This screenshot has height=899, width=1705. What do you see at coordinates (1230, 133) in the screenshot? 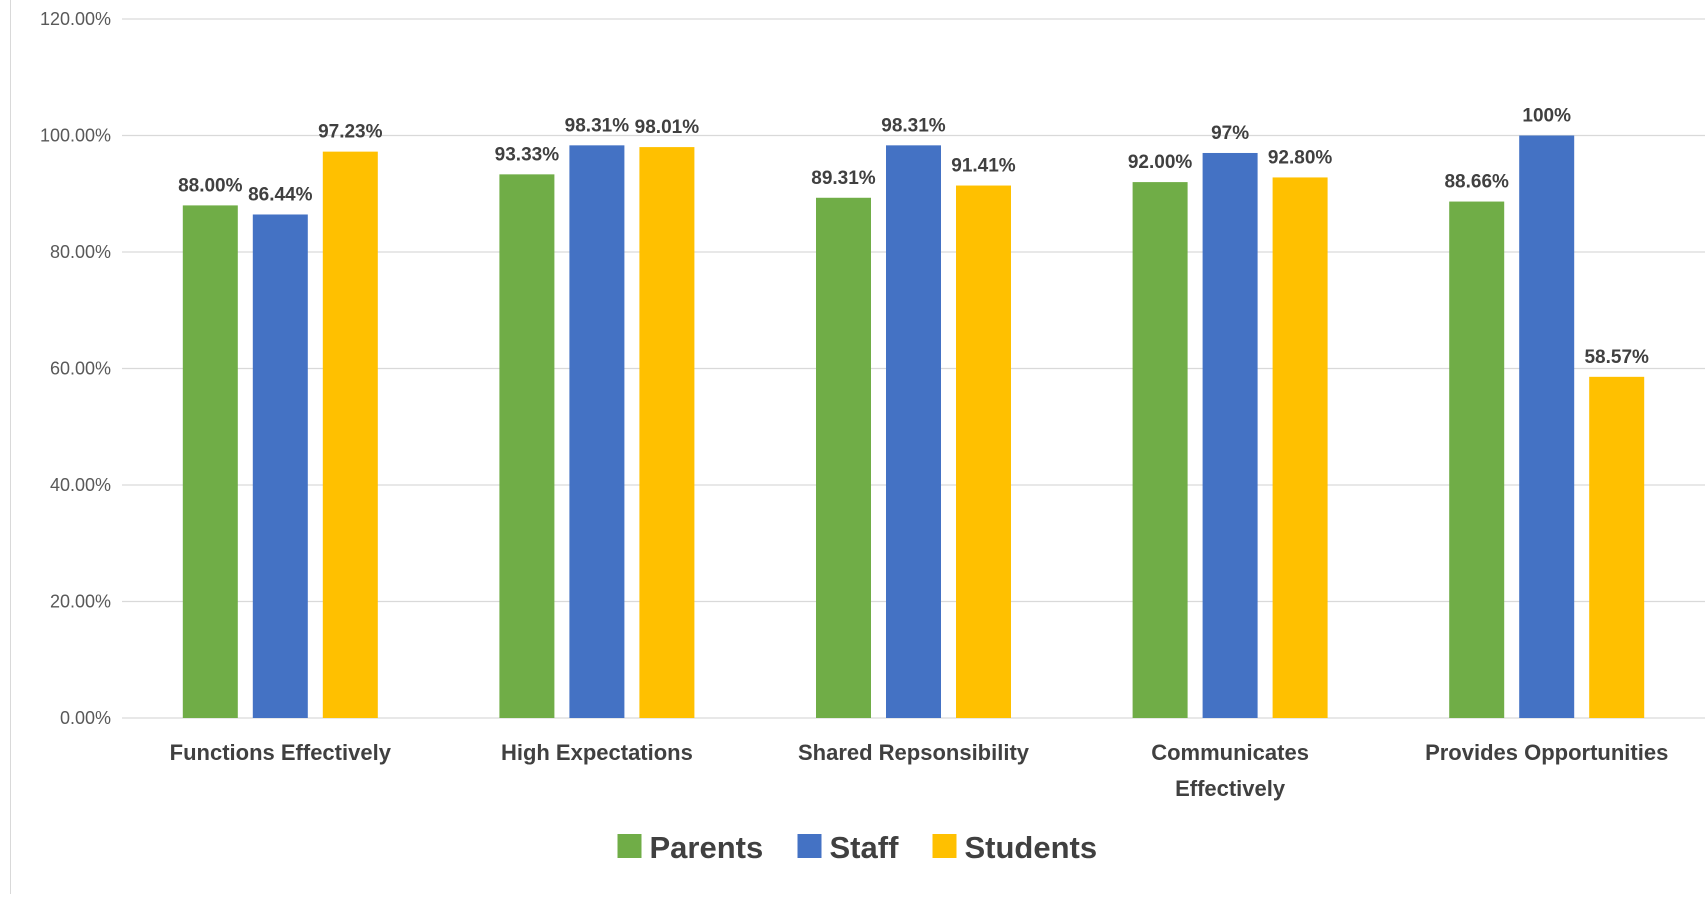
I see `data-label: 97%` at bounding box center [1230, 133].